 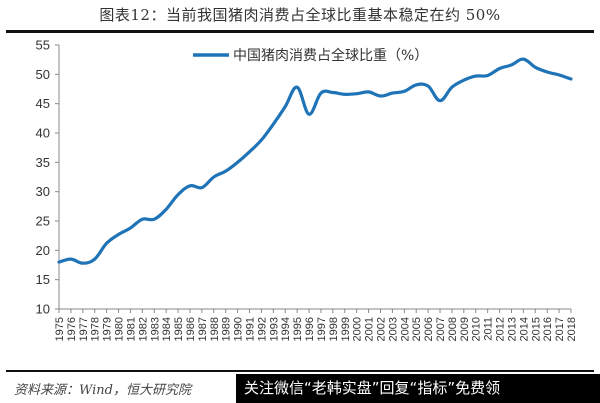 What do you see at coordinates (239, 329) in the screenshot?
I see `x-tick-label: 1990` at bounding box center [239, 329].